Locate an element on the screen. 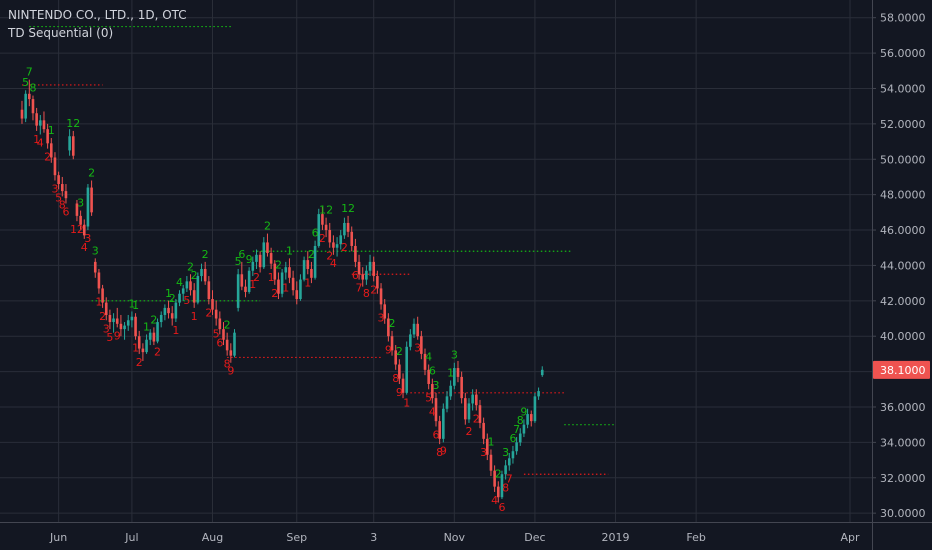 This screenshot has height=550, width=932. symbol-title: NINTENDO CO., LTD., 1D, OTC is located at coordinates (97, 15).